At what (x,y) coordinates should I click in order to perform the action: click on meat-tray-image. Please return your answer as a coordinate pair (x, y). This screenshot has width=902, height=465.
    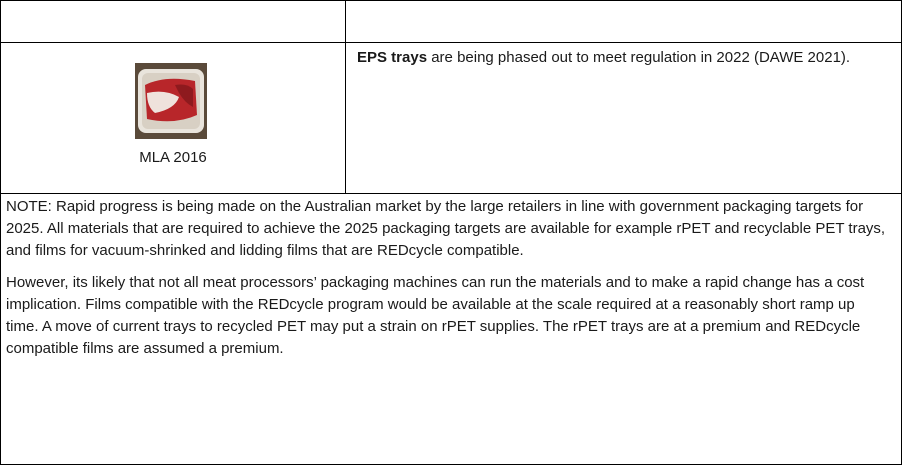
    Looking at the image, I should click on (171, 101).